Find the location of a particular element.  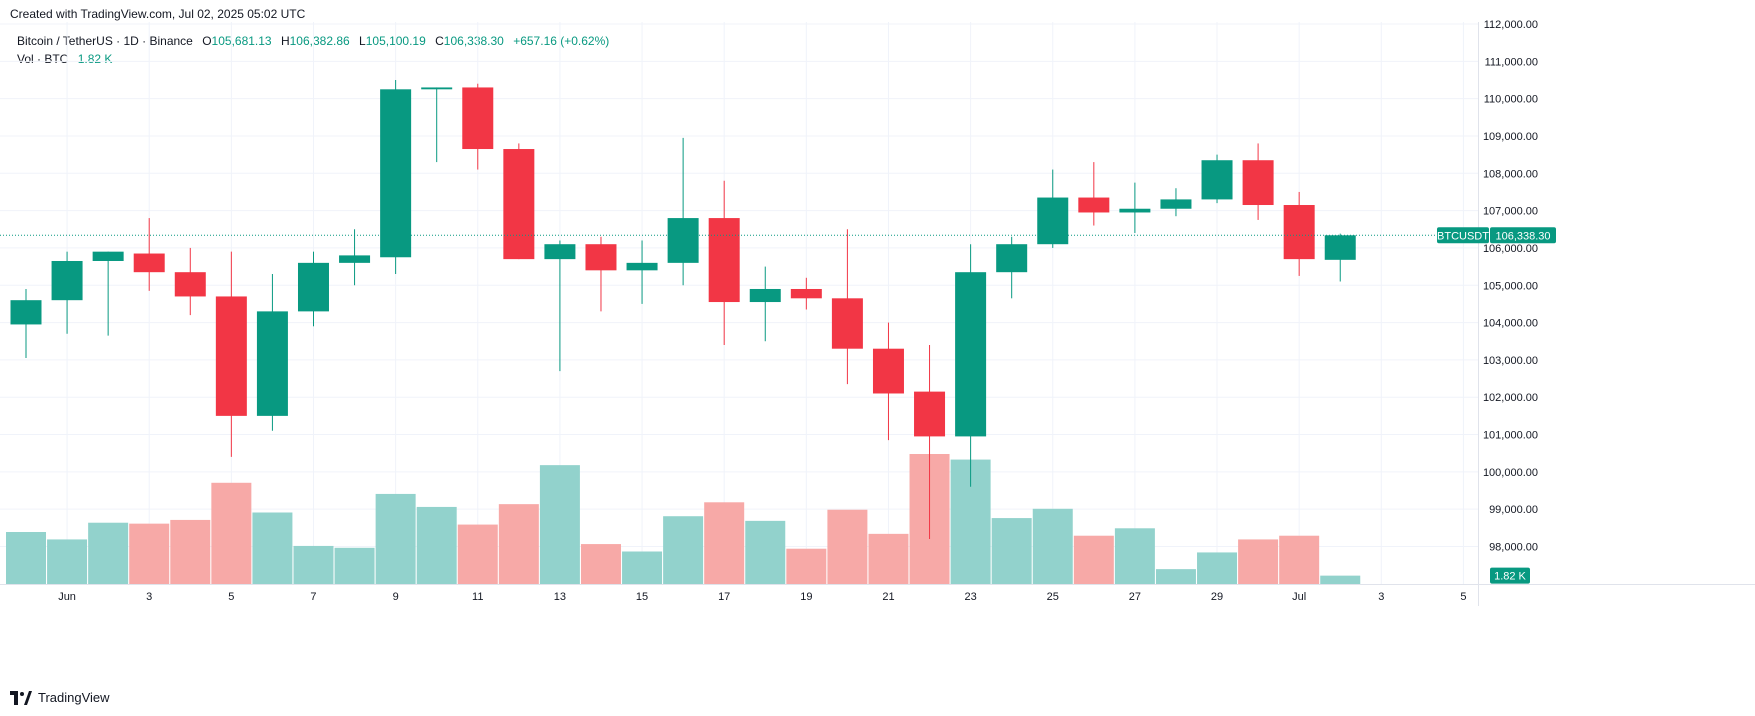

time-tick-label: 3 is located at coordinates (149, 597).